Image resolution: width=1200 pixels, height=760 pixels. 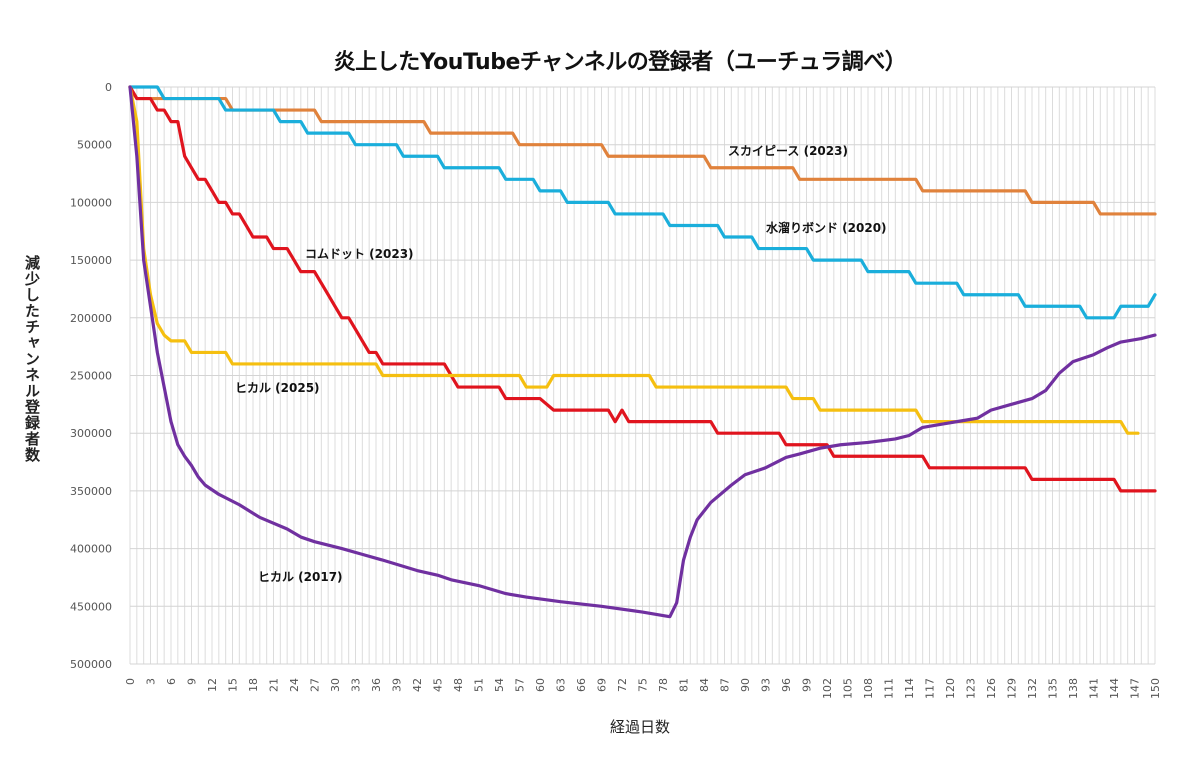 I want to click on x-tick-label: 114, so click(x=909, y=688).